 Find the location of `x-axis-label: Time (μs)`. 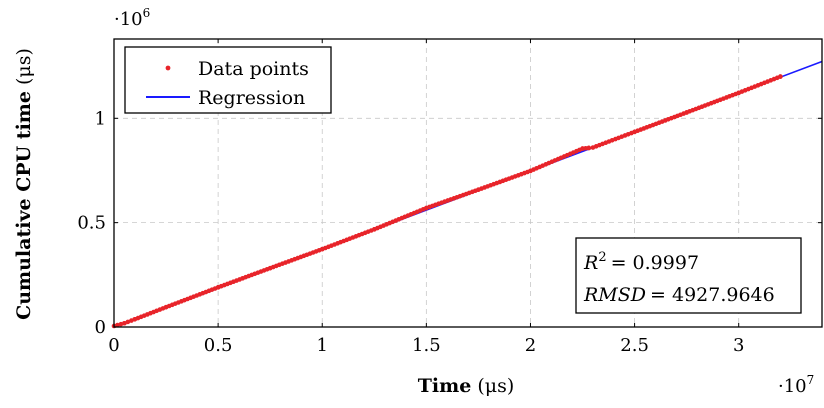

x-axis-label: Time (μs) is located at coordinates (466, 386).